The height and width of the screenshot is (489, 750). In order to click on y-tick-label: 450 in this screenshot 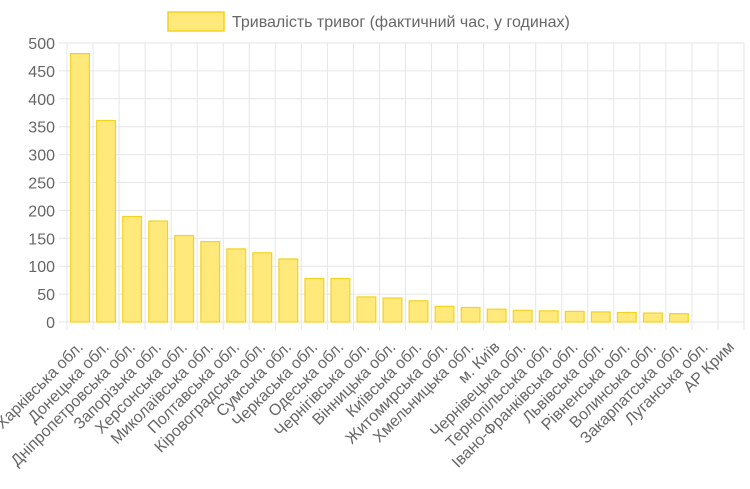, I will do `click(41, 72)`.